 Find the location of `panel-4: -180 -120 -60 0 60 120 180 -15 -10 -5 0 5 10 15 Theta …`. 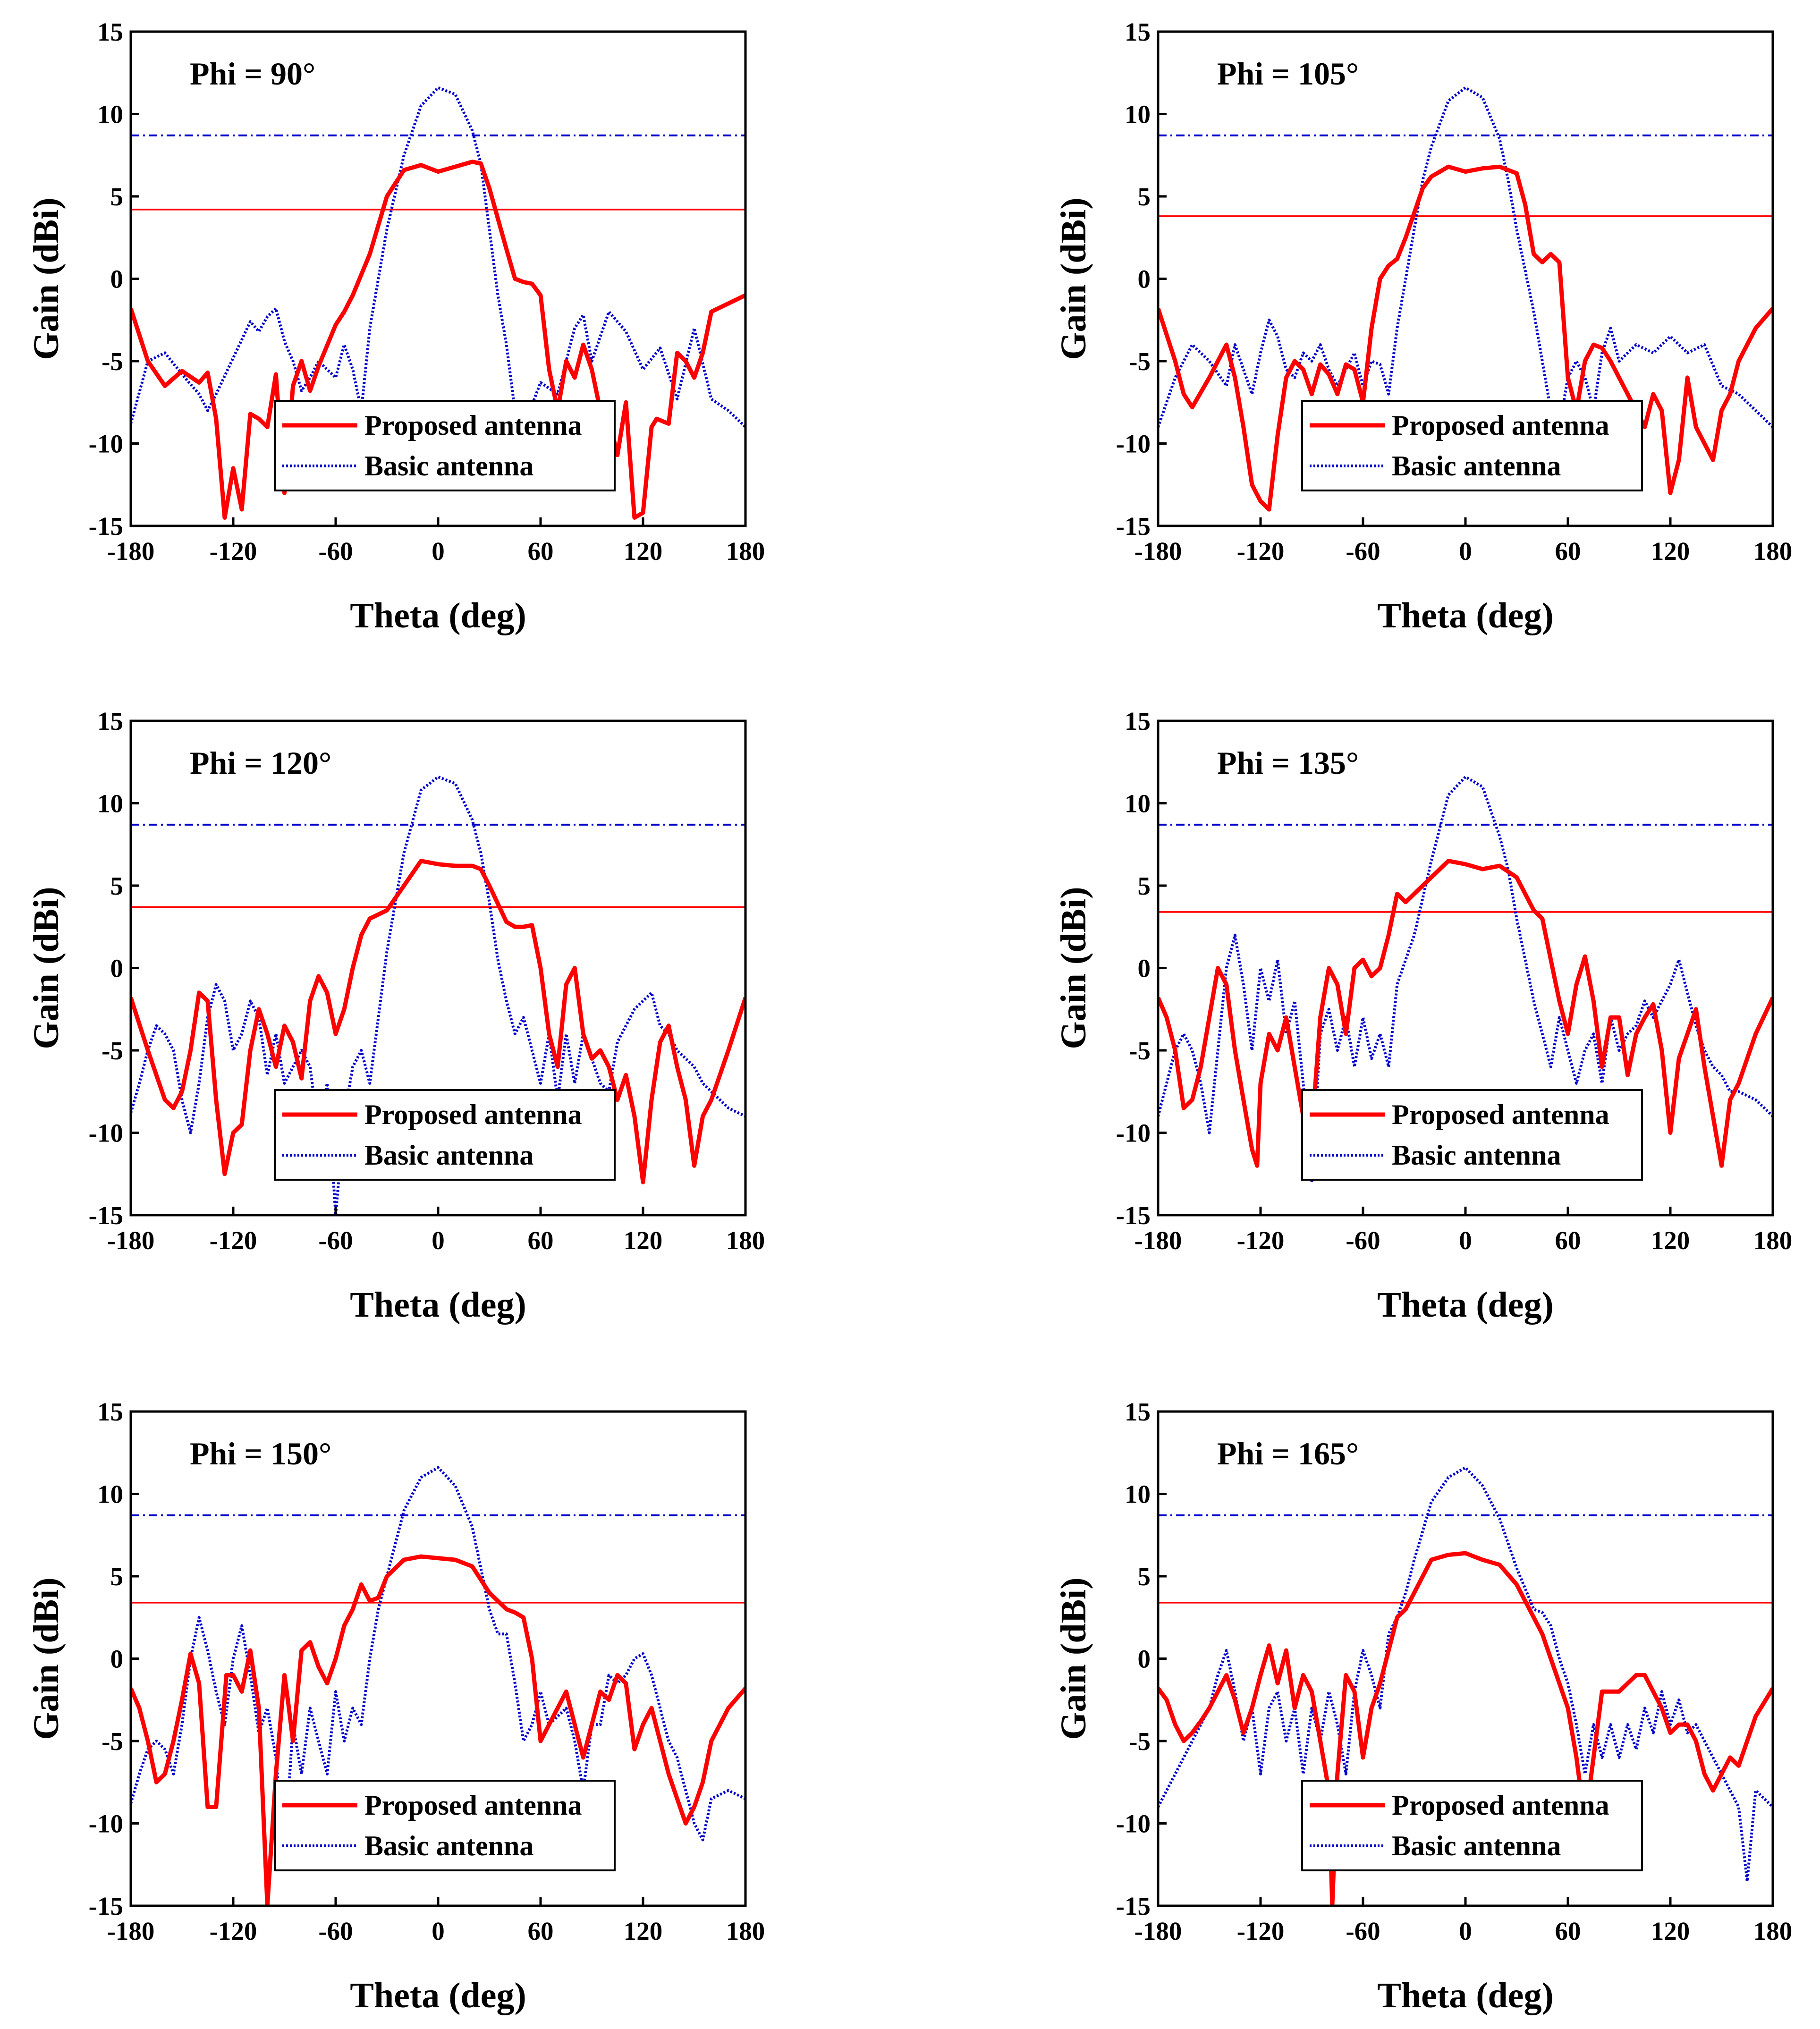

panel-4: -180 -120 -60 0 60 120 180 -15 -10 -5 0 5 10 15 Theta … is located at coordinates (1423, 1016).